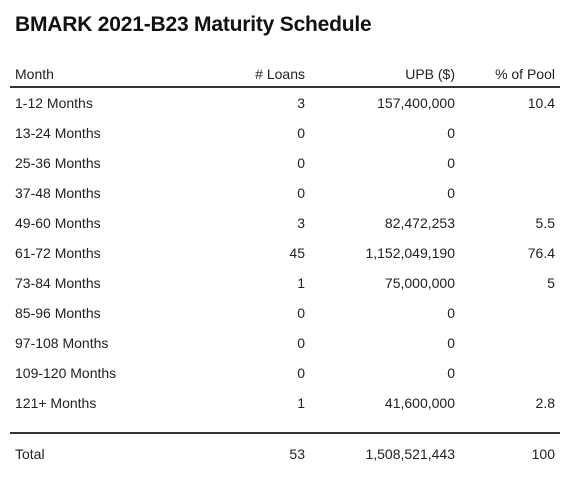  I want to click on row-upb: 157,400,000, so click(416, 103).